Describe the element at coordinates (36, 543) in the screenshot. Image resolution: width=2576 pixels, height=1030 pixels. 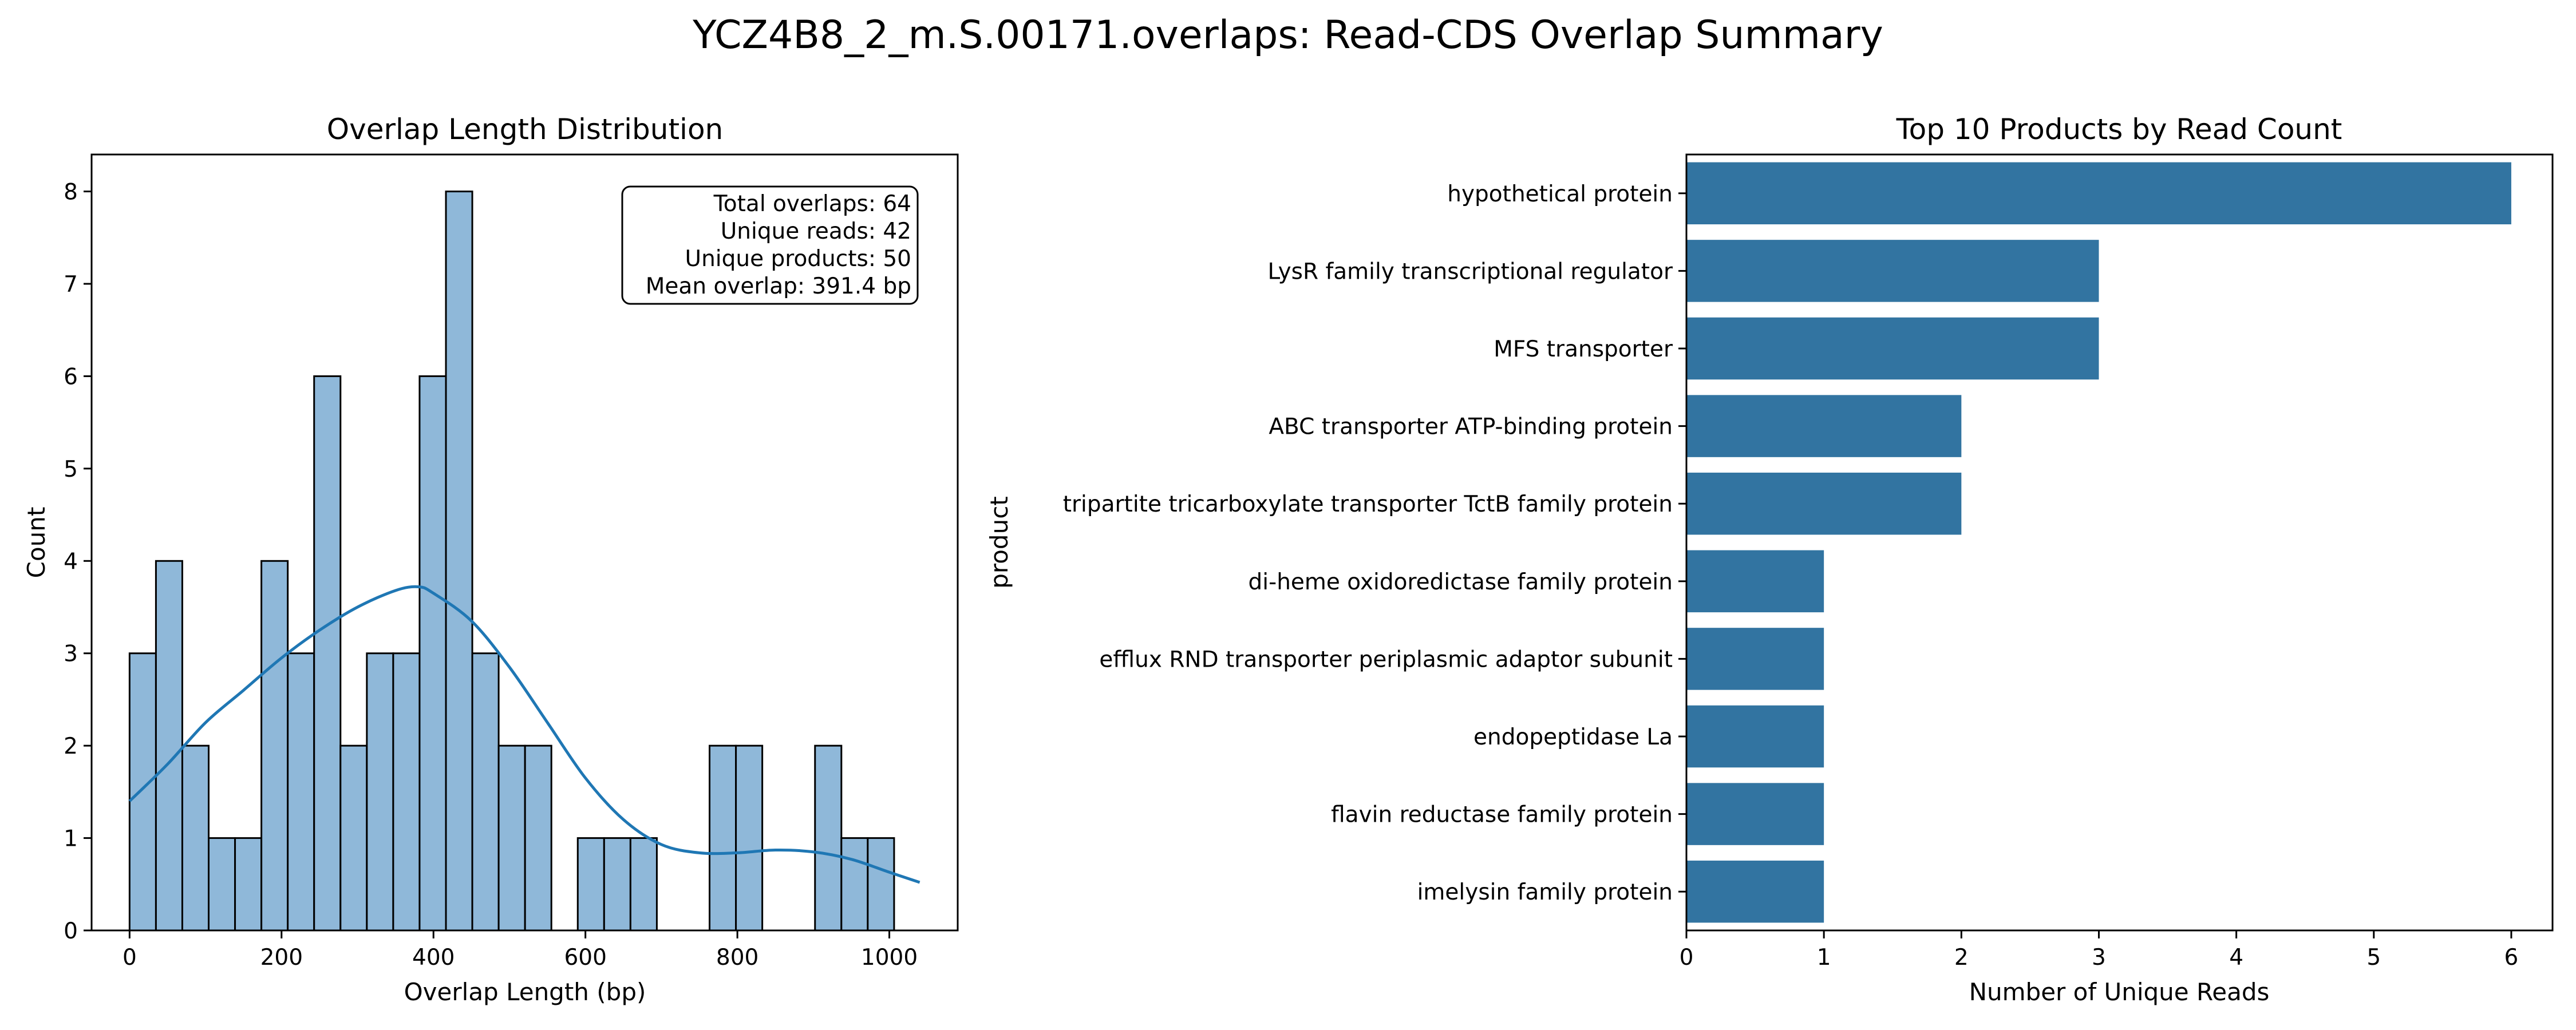
I see `histogram-y-label: Count` at that location.